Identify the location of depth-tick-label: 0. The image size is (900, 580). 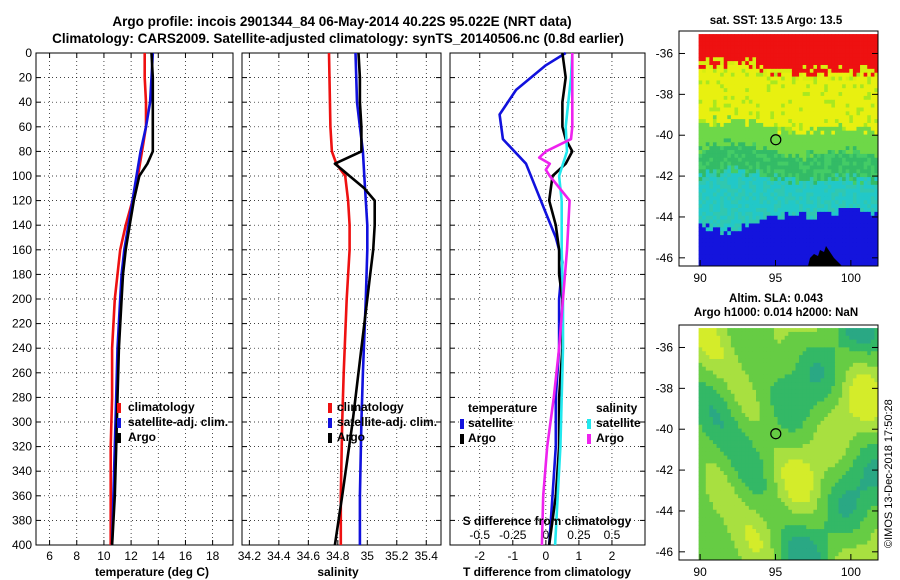
(28, 53).